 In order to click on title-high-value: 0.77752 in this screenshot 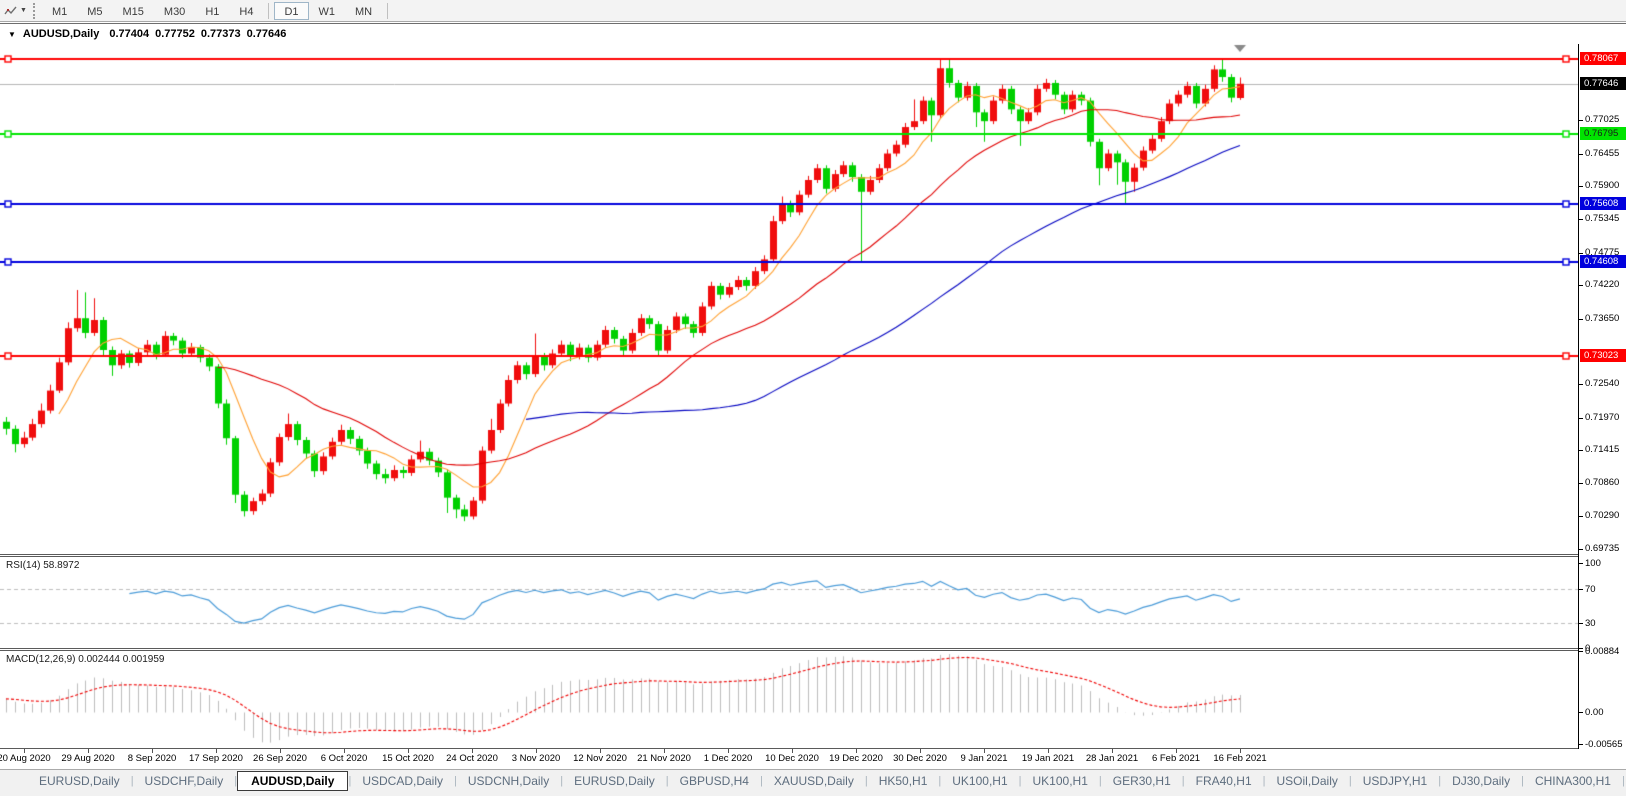, I will do `click(175, 34)`.